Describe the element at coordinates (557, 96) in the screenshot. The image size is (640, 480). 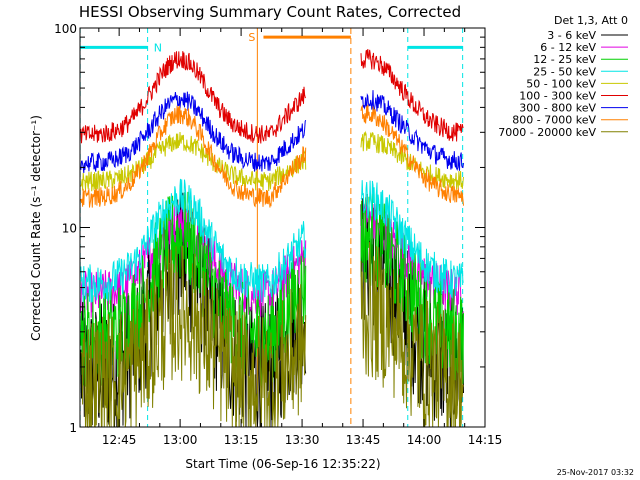
I see `legend-label: 100 - 300 keV` at that location.